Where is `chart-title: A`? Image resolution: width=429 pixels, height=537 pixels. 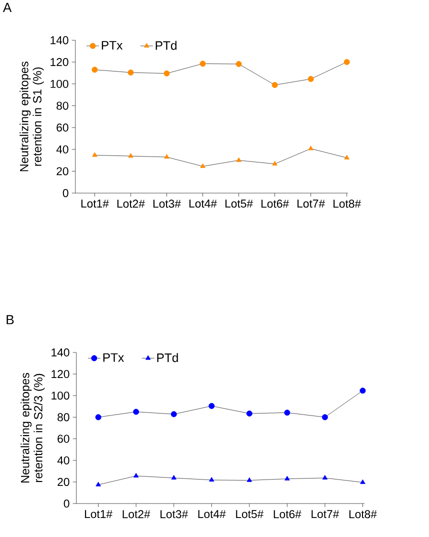
chart-title: A is located at coordinates (7, 7).